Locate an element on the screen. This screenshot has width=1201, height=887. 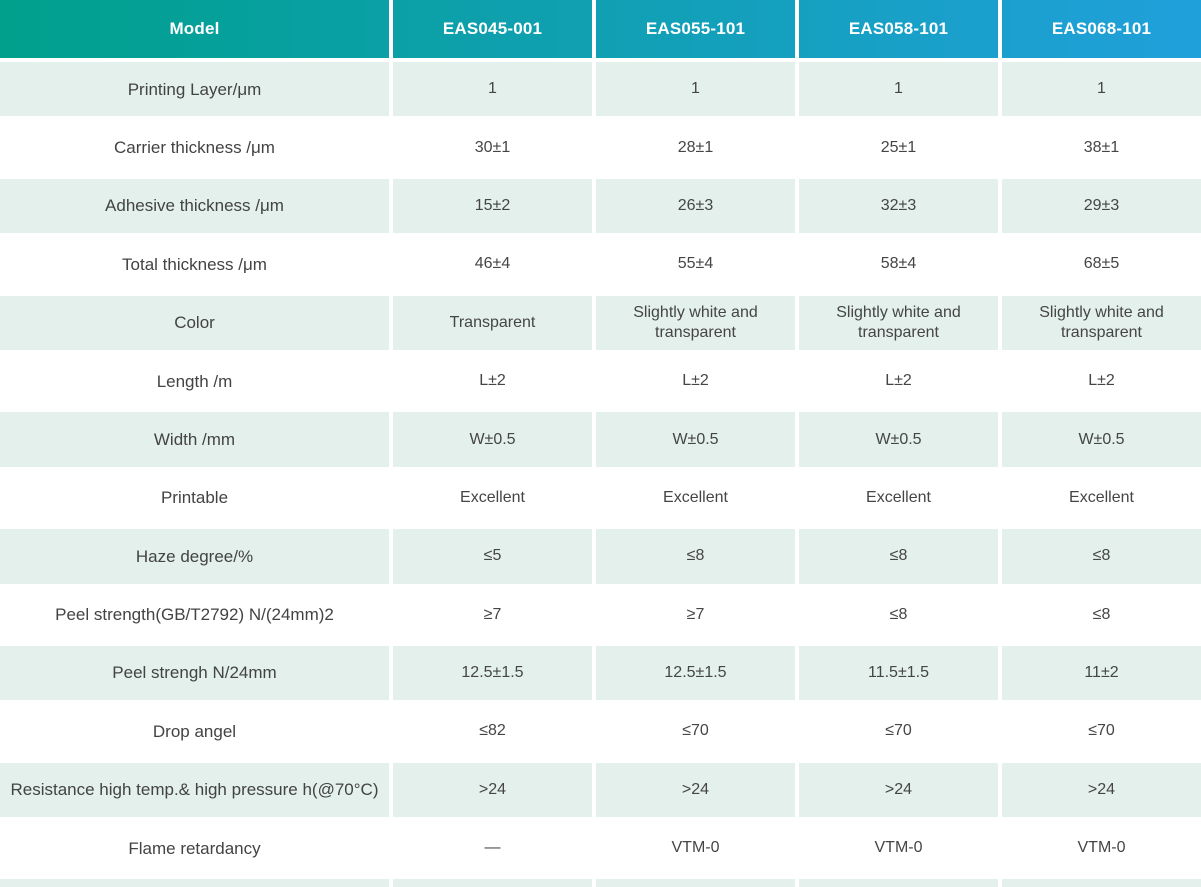
cell-value: 58±4 is located at coordinates (898, 264).